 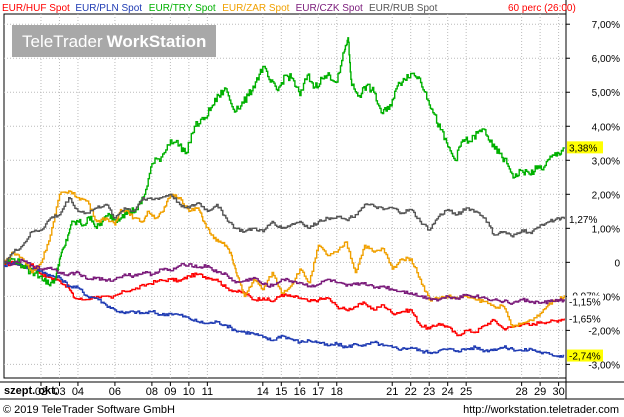 What do you see at coordinates (606, 229) in the screenshot?
I see `y-tick-label: 1,00%` at bounding box center [606, 229].